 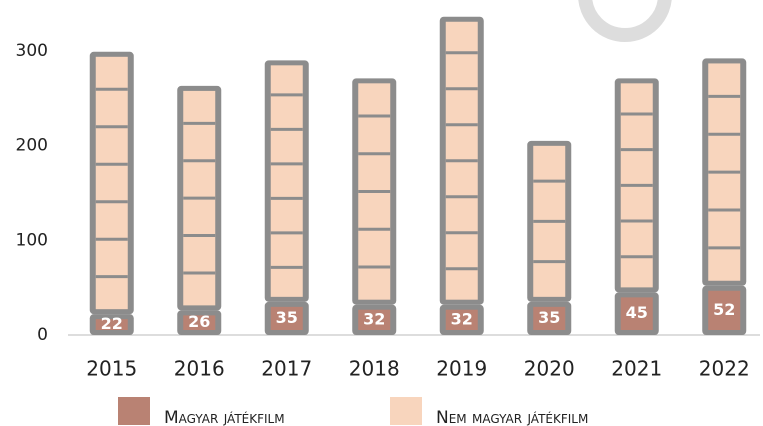 I want to click on x-tick-label: 2016, so click(x=199, y=369).